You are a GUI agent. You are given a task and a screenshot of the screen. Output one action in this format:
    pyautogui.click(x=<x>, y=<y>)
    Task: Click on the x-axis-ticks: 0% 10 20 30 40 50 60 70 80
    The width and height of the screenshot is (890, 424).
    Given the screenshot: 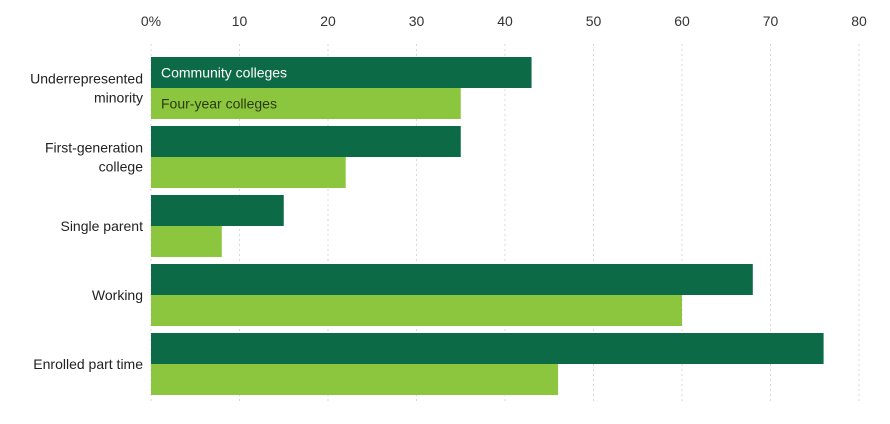 What is the action you would take?
    pyautogui.click(x=504, y=21)
    